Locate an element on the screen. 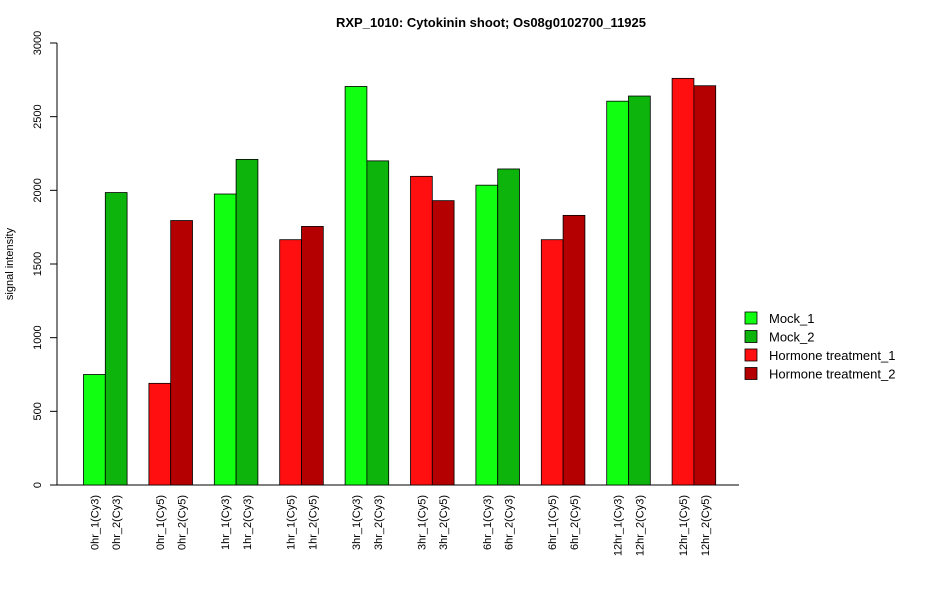 This screenshot has width=950, height=600. y-tick-label: 2000 is located at coordinates (38, 190).